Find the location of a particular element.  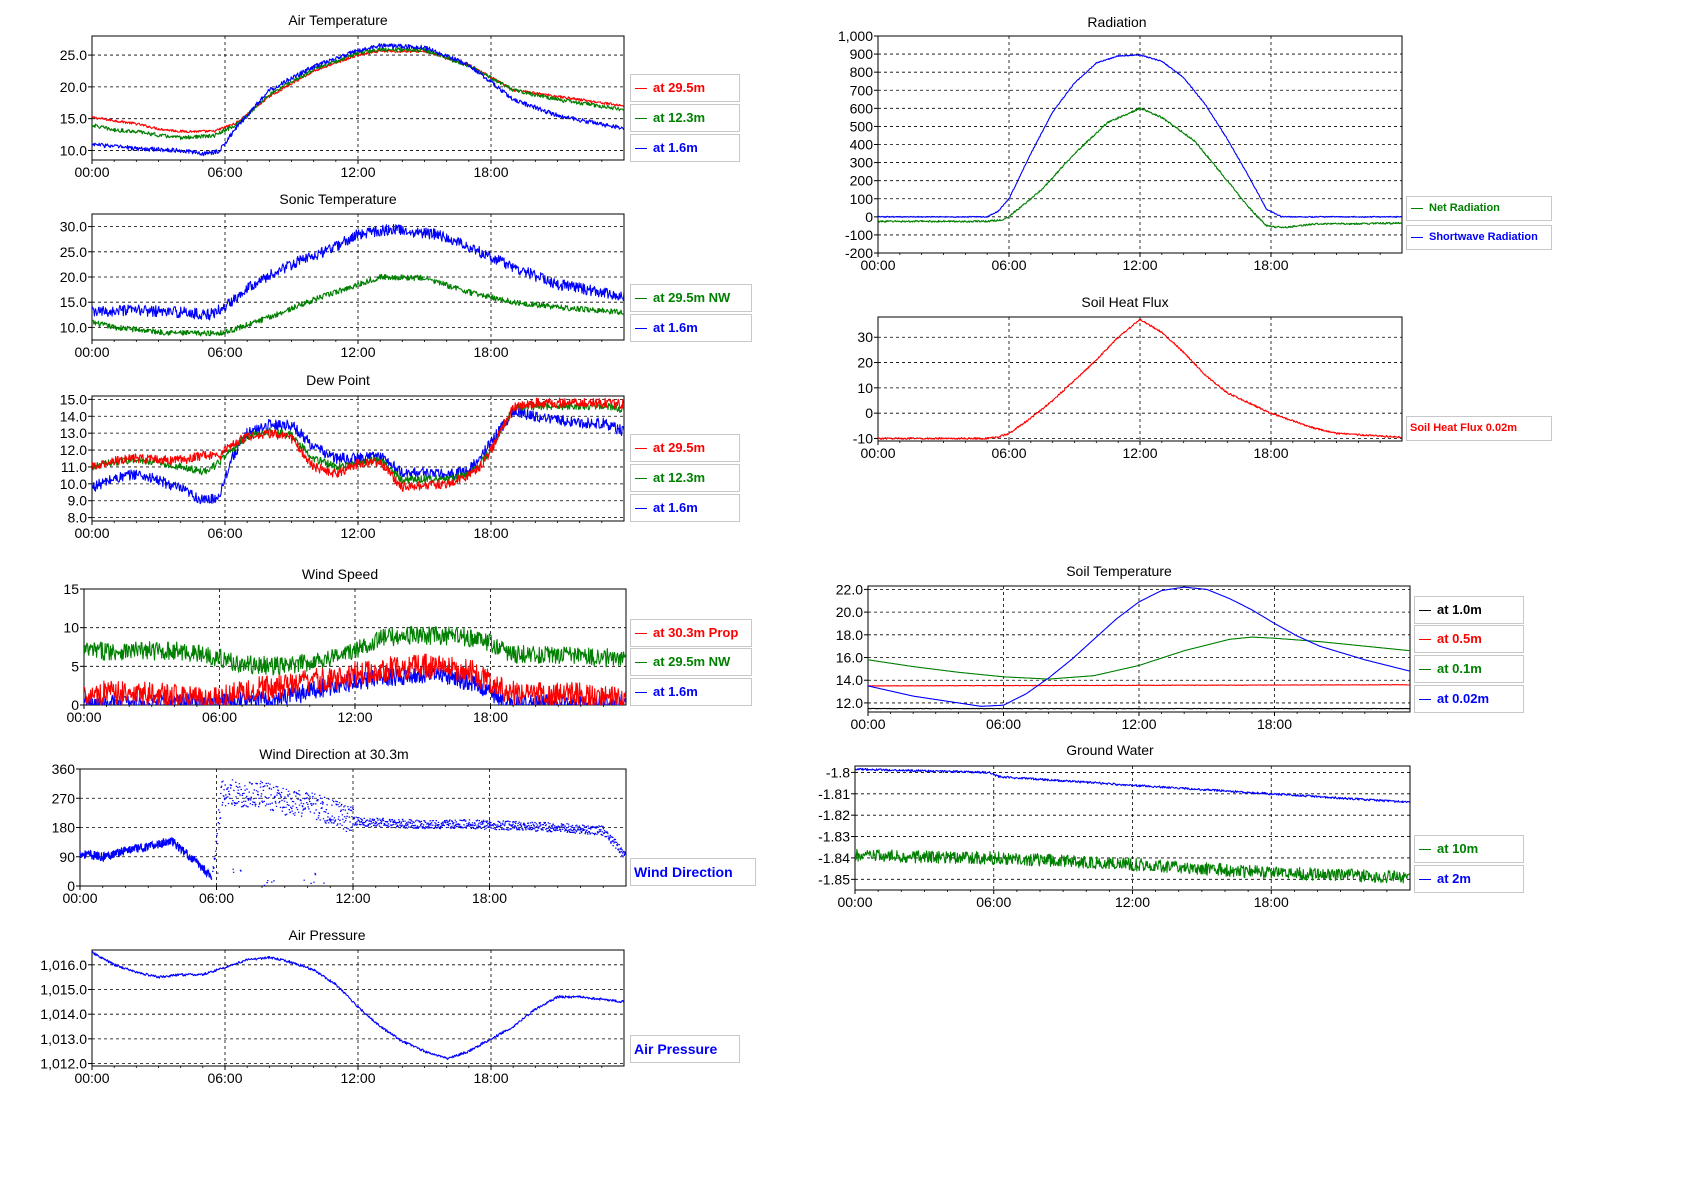

y-tick-label: 1,000 is located at coordinates (855, 36).